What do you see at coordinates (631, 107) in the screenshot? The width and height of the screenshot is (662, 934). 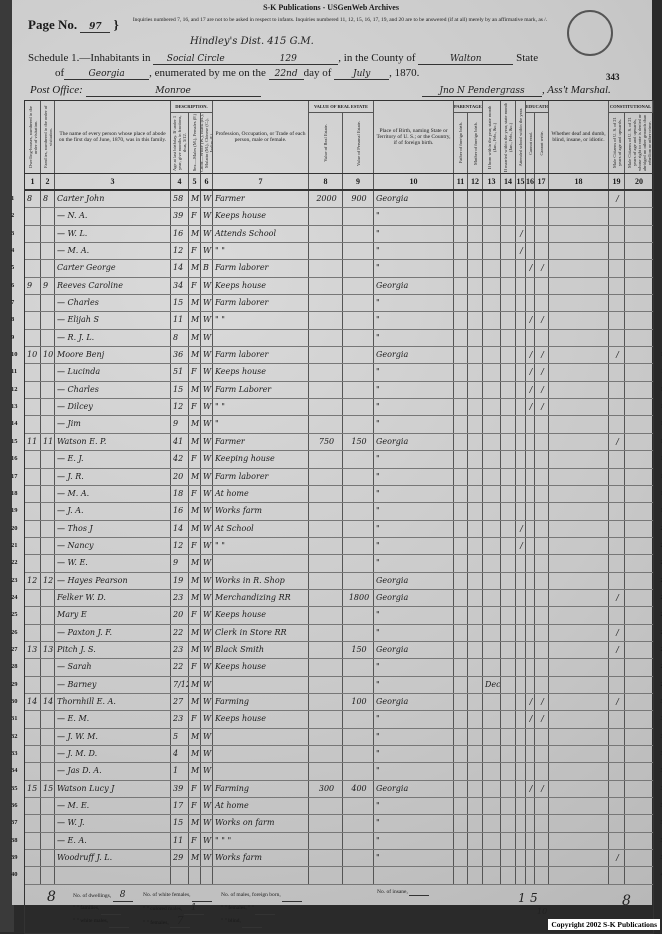 I see `group-header-constitutional: Constitutional Relations.` at bounding box center [631, 107].